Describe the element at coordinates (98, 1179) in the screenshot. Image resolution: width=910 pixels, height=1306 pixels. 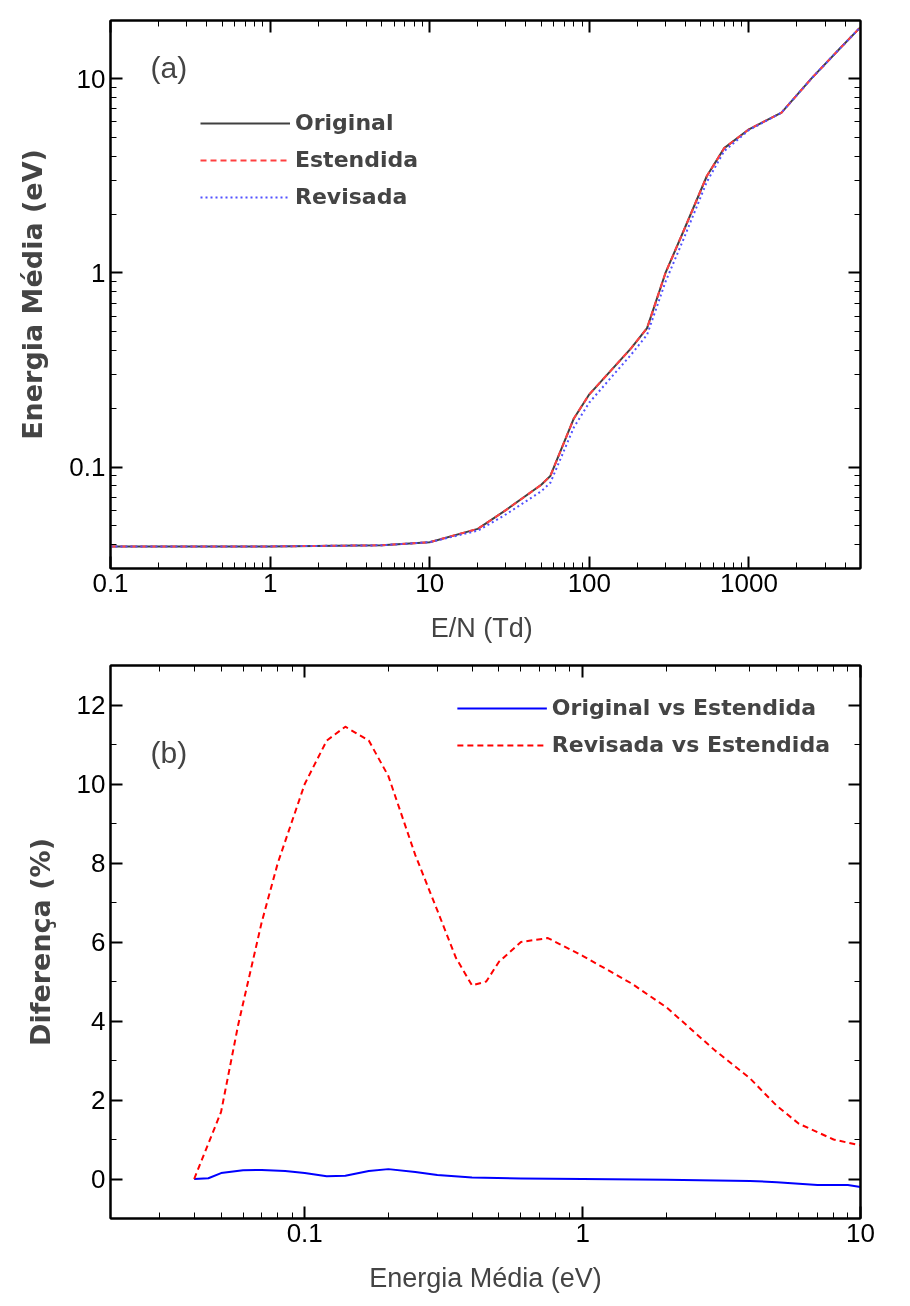
I see `y-tick-label: 0` at that location.